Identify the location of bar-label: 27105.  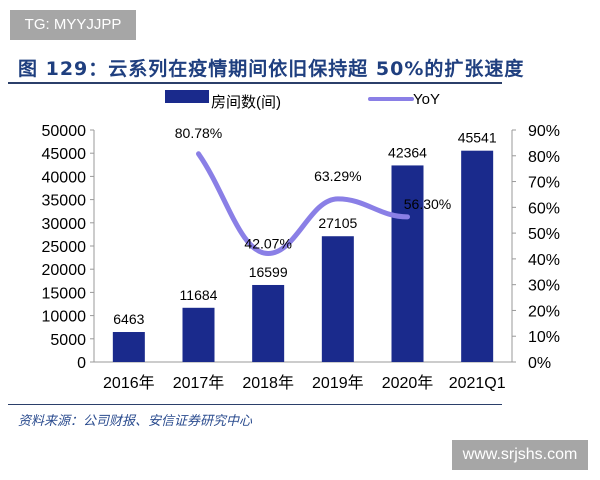
(337, 223).